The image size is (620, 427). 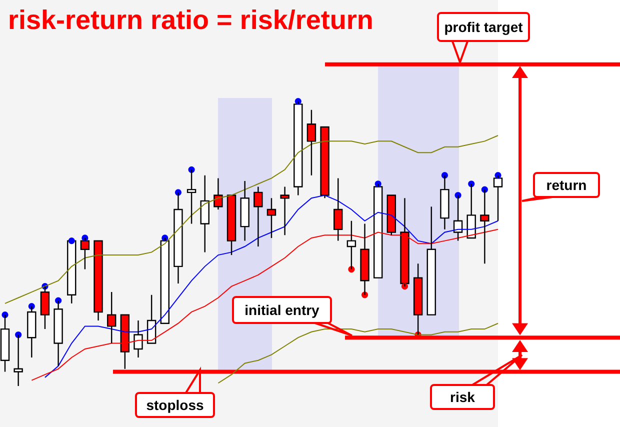 I want to click on text: risk, so click(x=462, y=397).